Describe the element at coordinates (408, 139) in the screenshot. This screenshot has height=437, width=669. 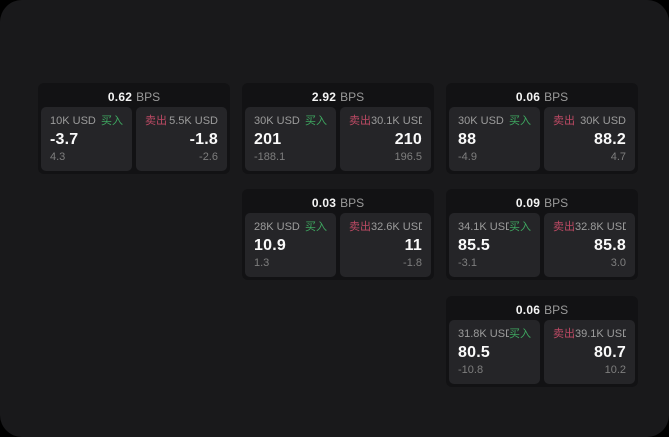
I see `sell-price: 210` at that location.